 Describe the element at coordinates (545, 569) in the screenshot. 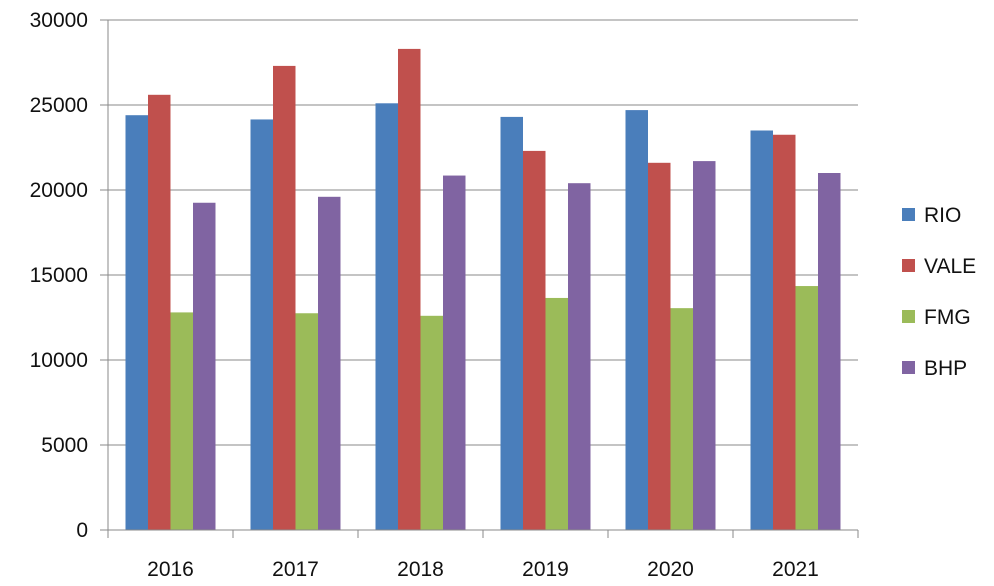

I see `x-tick-label-2019: 2019` at that location.